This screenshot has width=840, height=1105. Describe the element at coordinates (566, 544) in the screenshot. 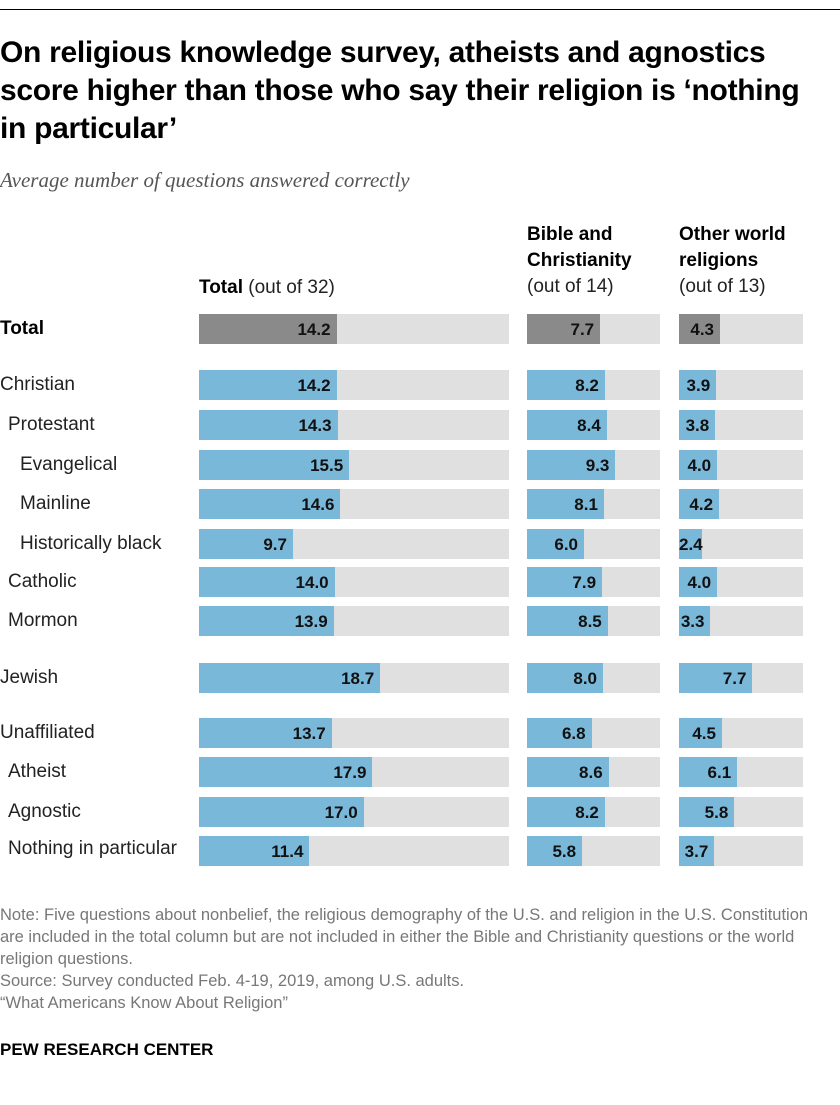

I see `data-label: 6.0` at that location.